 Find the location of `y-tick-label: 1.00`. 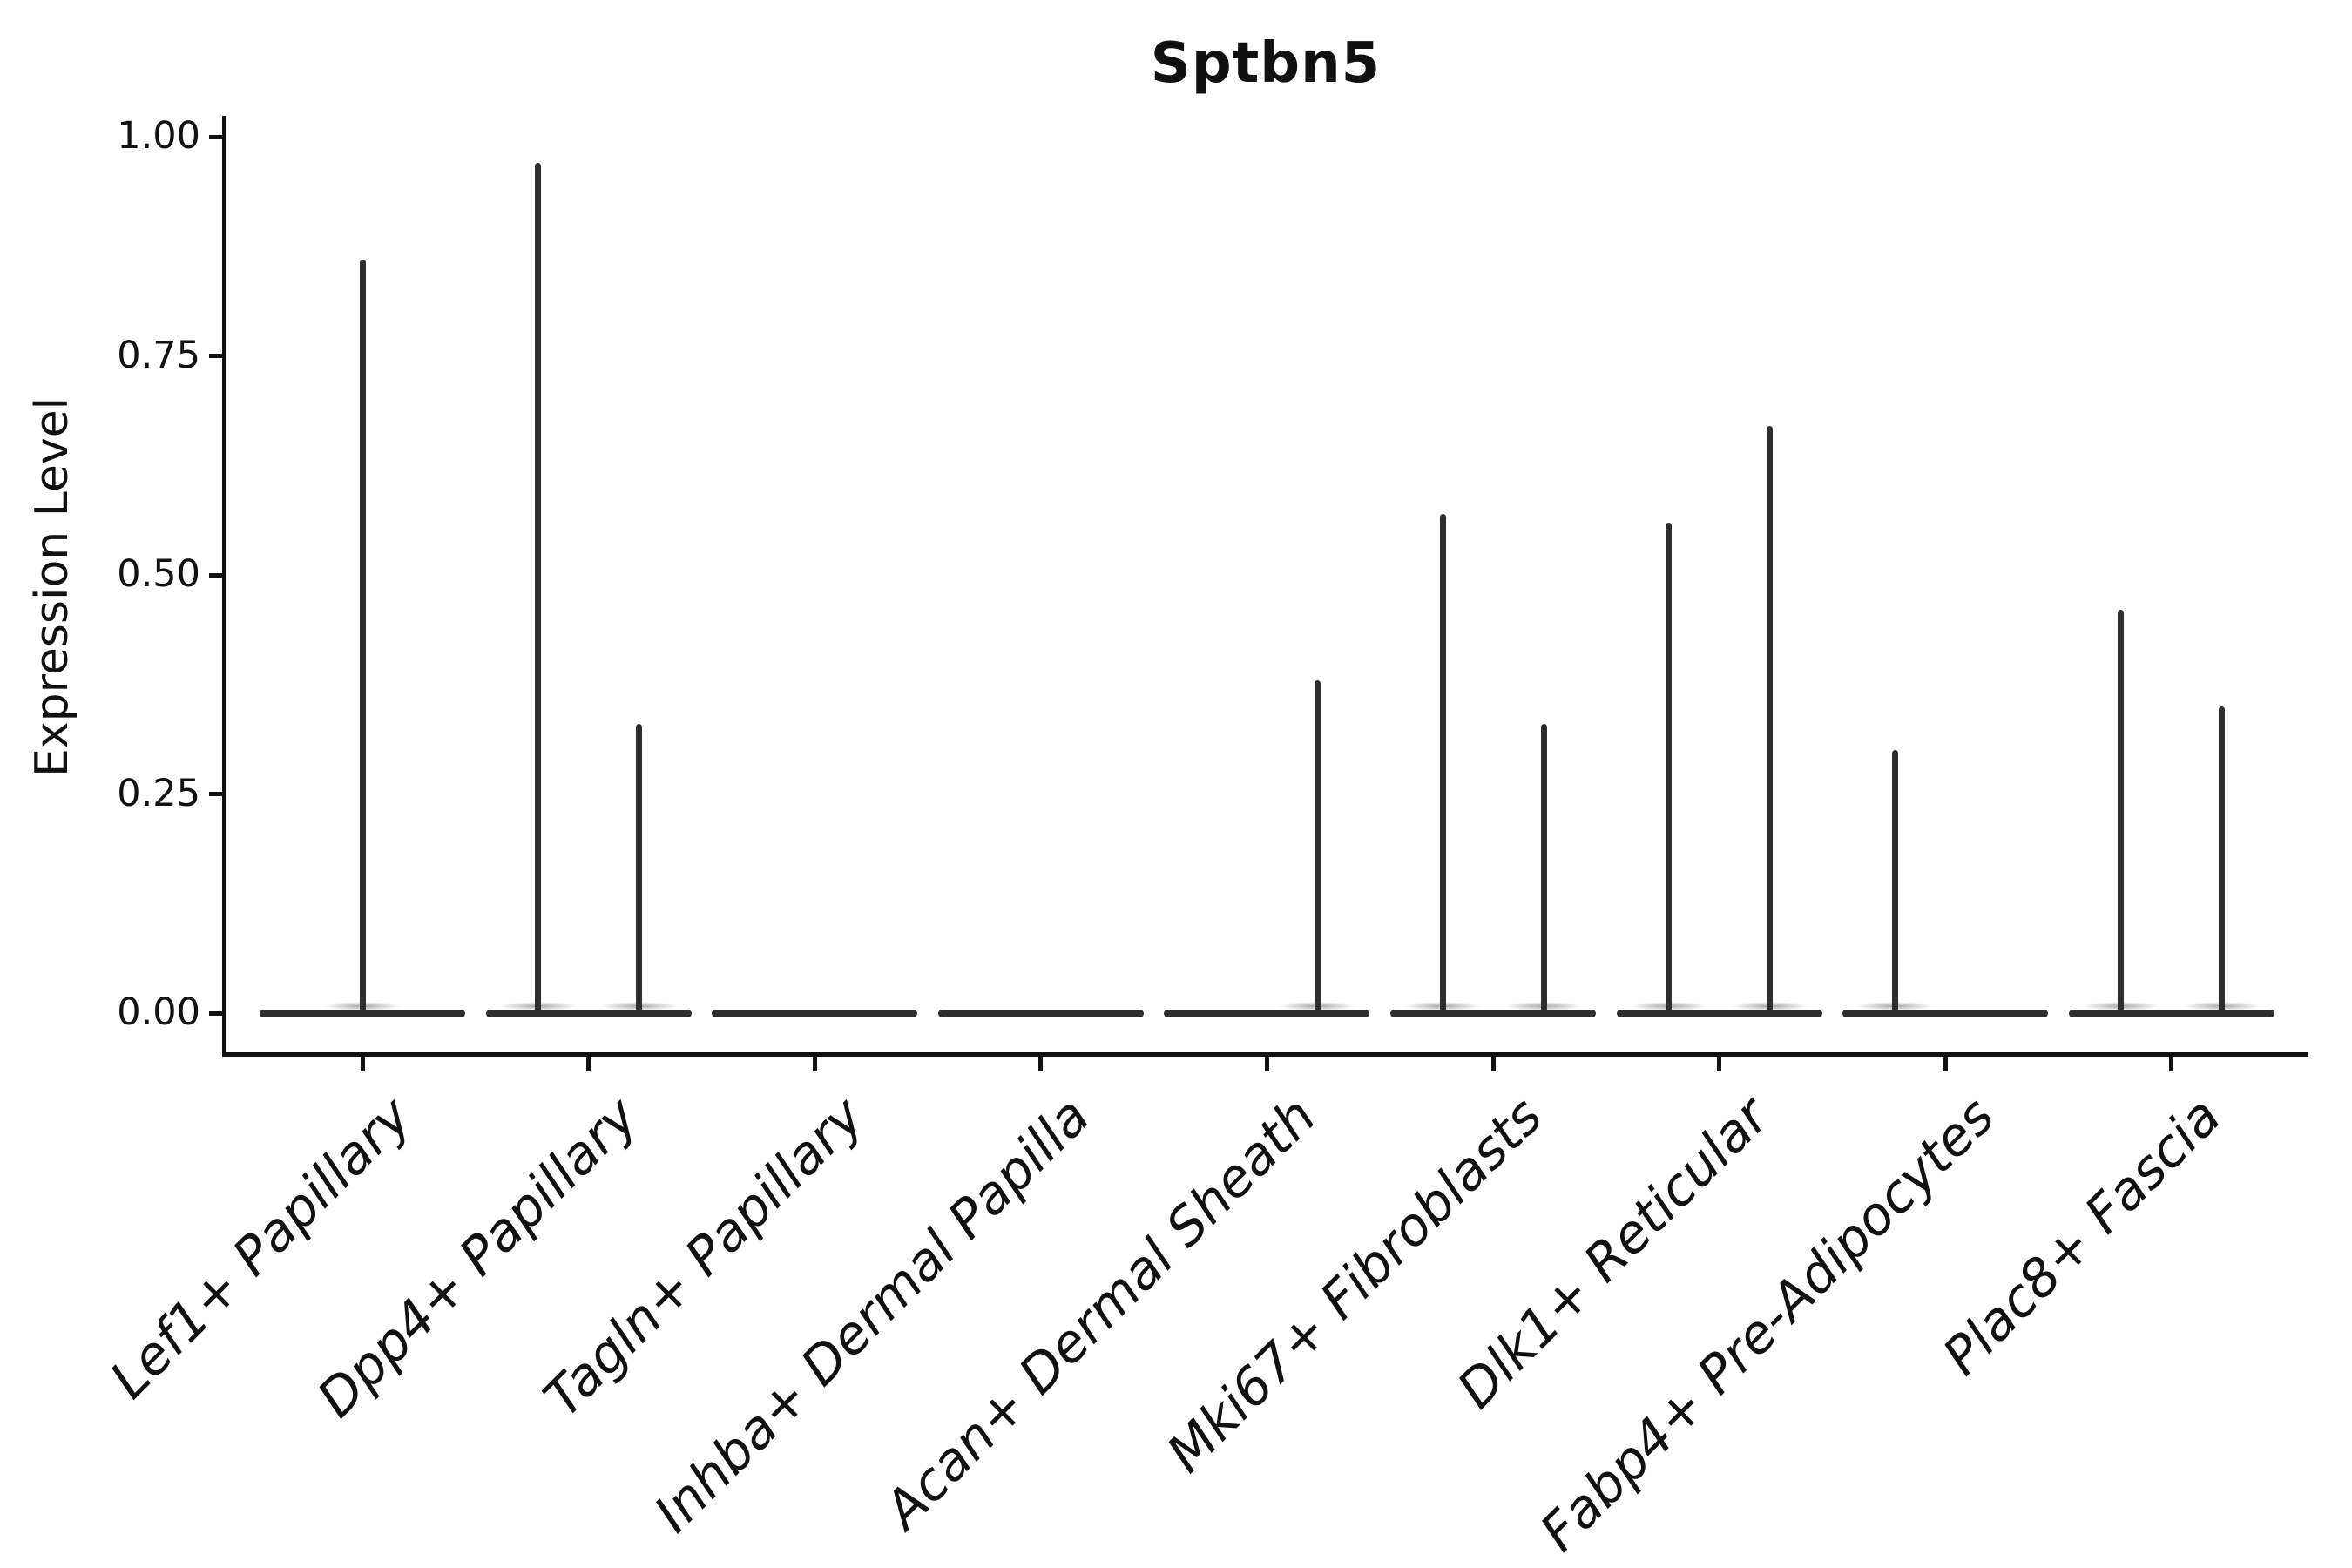

y-tick-label: 1.00 is located at coordinates (158, 136).